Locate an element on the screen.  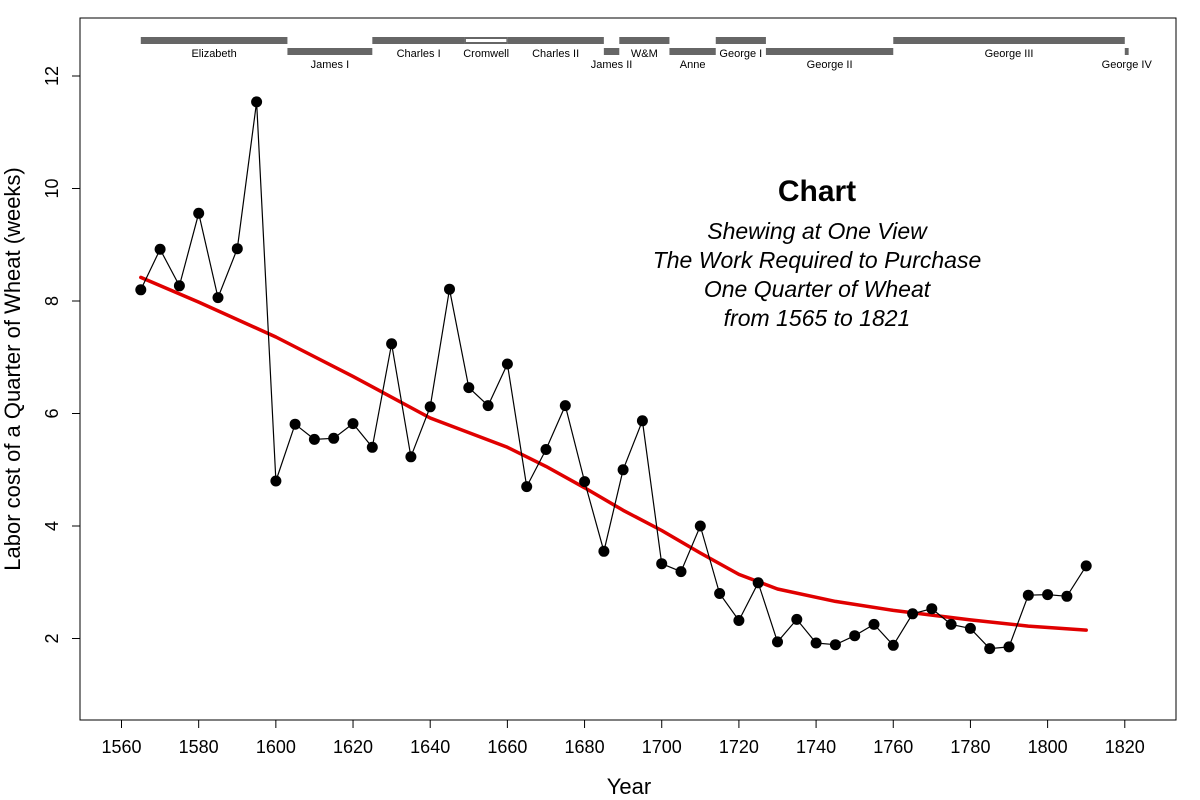
x-tick-label: 1640 is located at coordinates (430, 747).